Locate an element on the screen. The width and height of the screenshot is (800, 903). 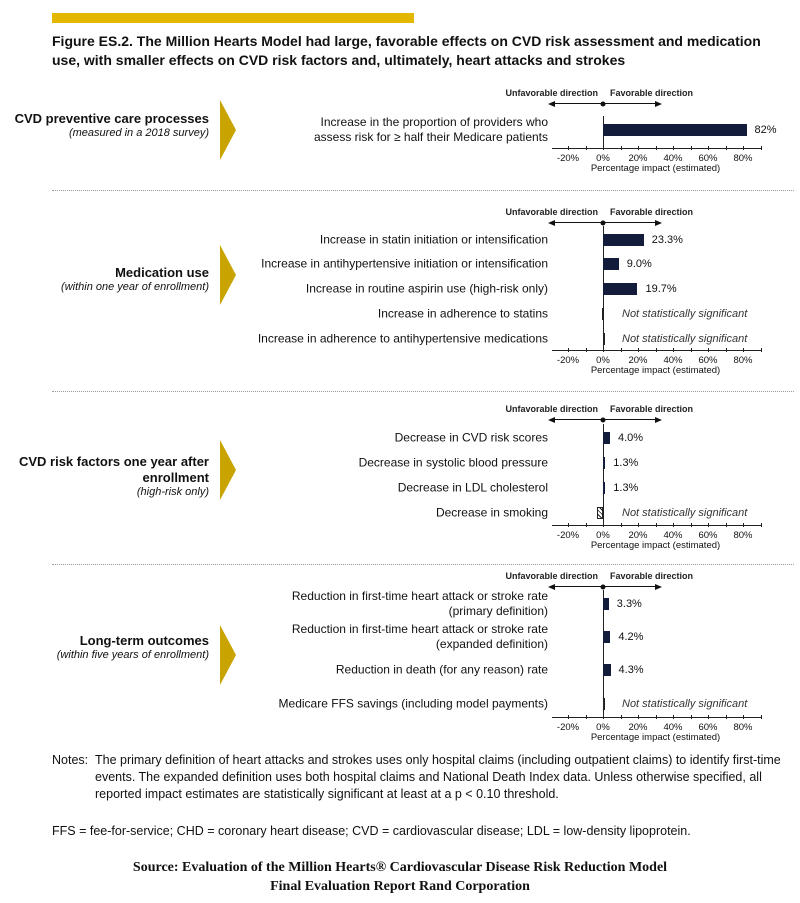
value-label: 4.0% is located at coordinates (631, 438).